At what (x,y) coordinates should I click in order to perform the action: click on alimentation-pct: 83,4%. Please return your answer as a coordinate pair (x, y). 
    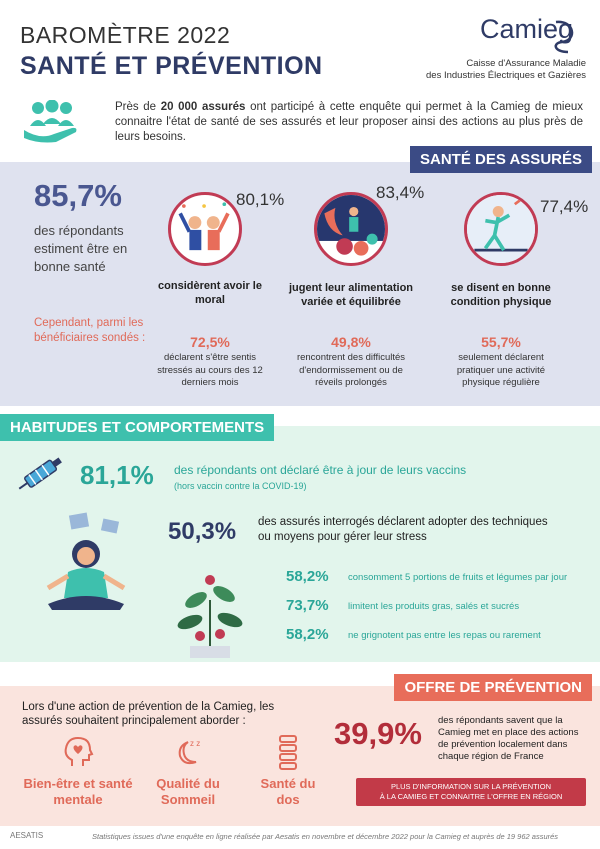
    Looking at the image, I should click on (400, 192).